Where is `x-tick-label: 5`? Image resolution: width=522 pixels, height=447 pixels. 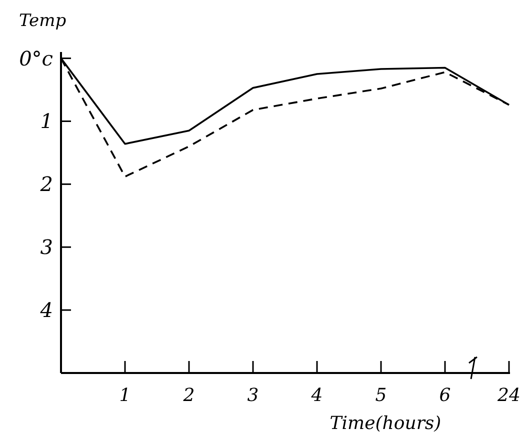
x-tick-label: 5 is located at coordinates (381, 395).